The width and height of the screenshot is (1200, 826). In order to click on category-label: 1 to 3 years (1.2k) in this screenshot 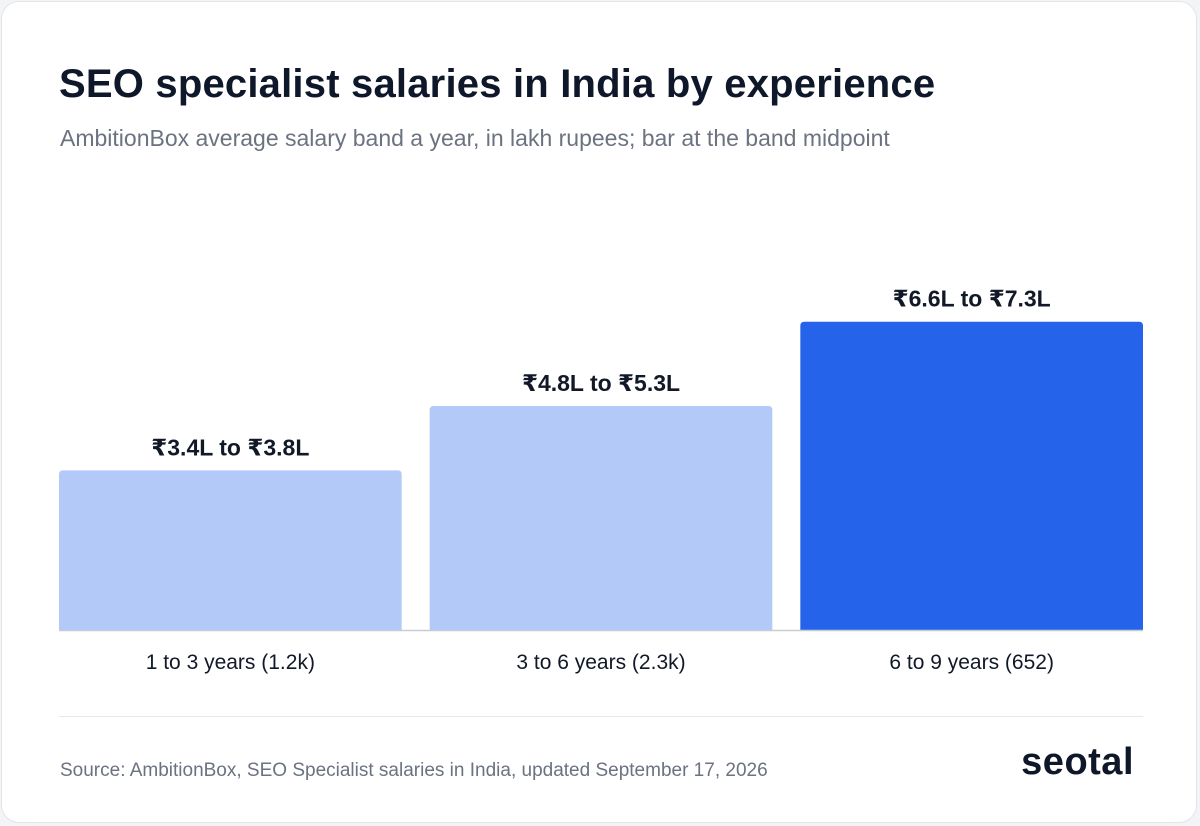, I will do `click(230, 662)`.